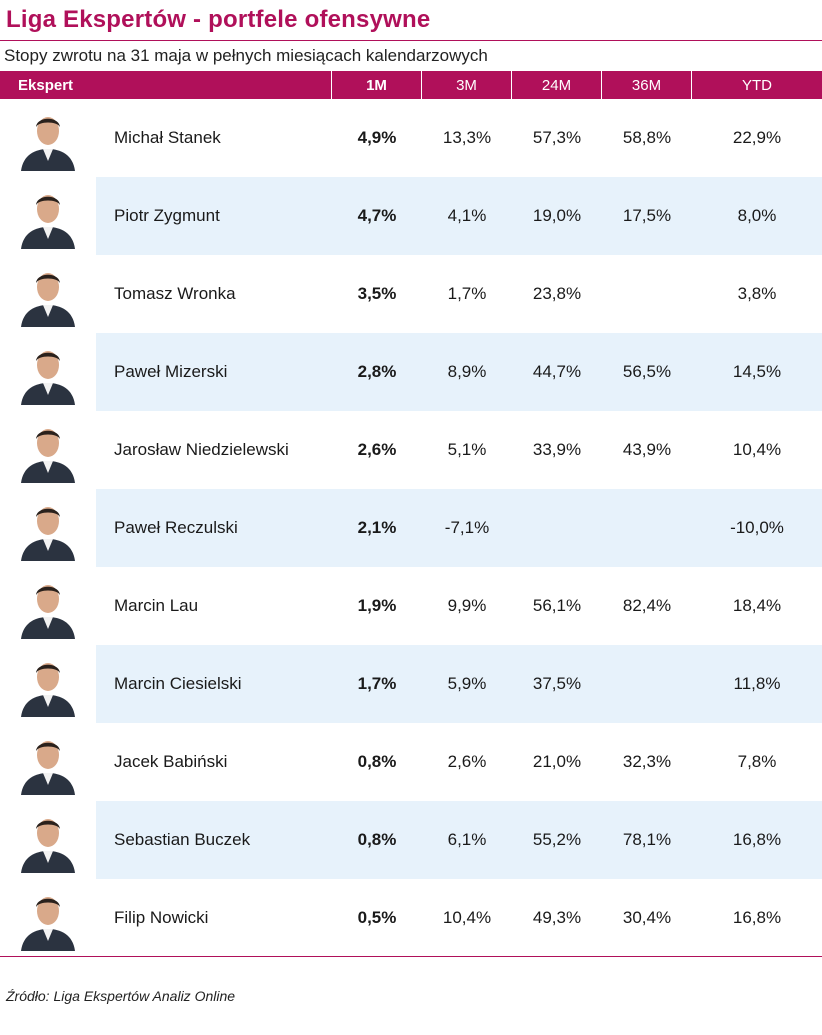 This screenshot has width=822, height=1035. I want to click on return-24m: 49,3%, so click(557, 917).